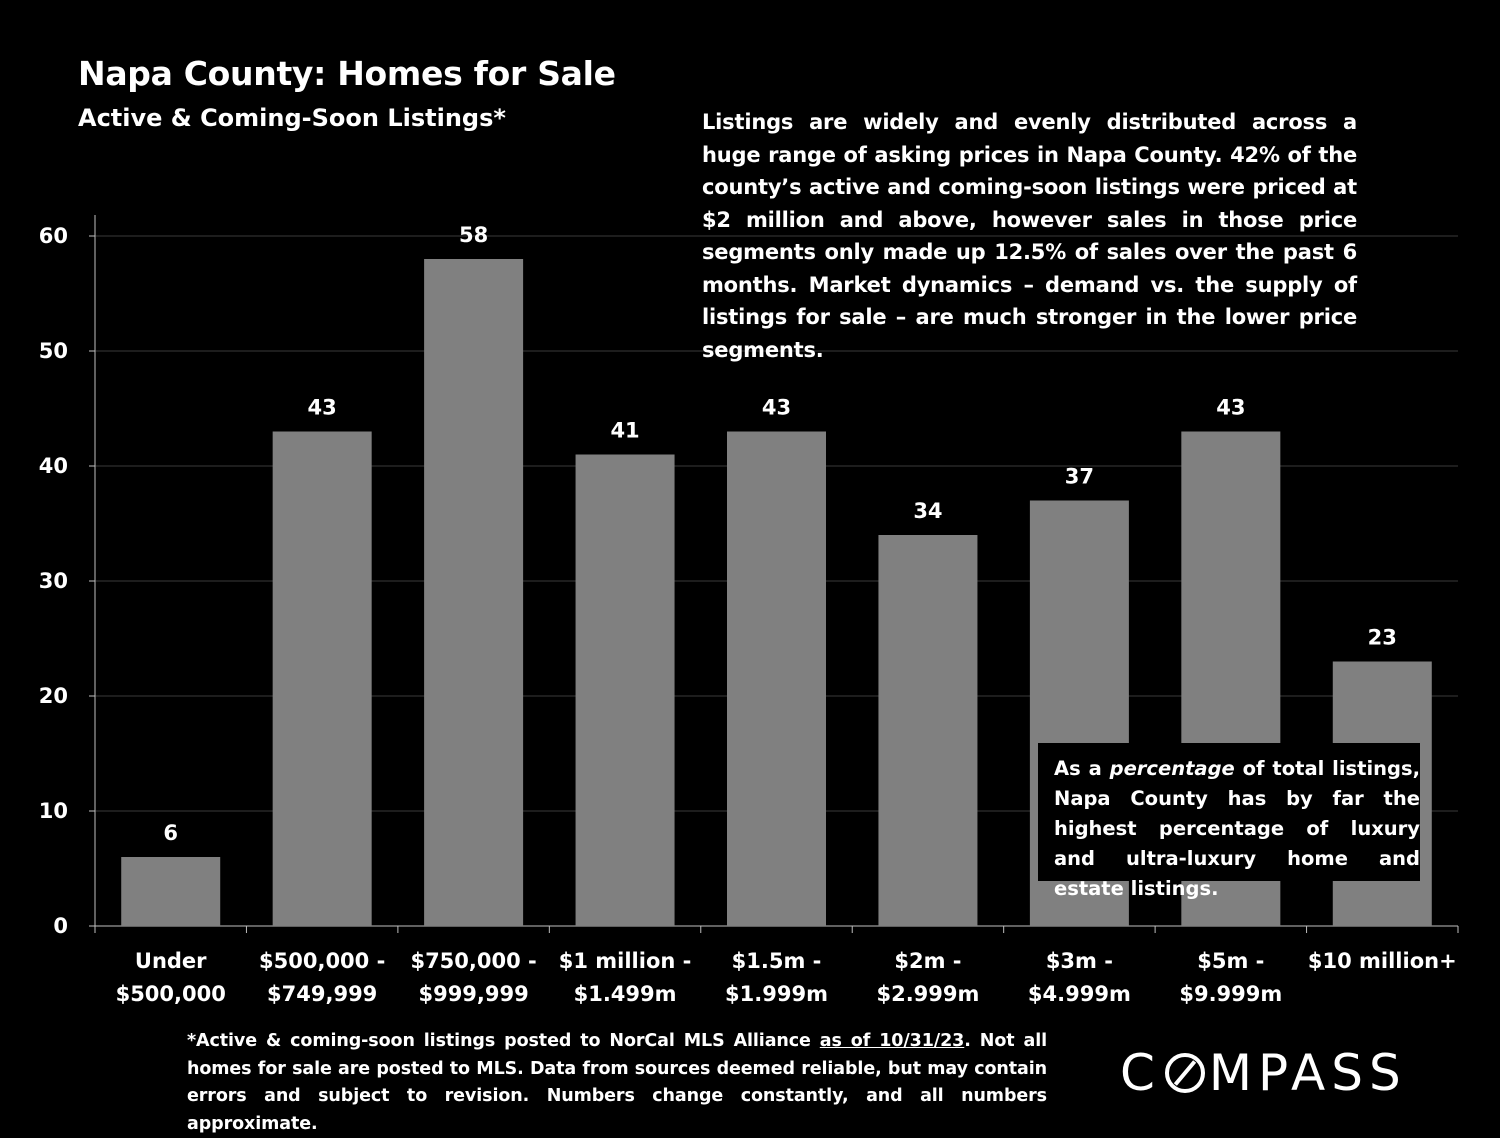 The image size is (1500, 1138). Describe the element at coordinates (1230, 994) in the screenshot. I see `x-tick-label: $9.999m` at that location.